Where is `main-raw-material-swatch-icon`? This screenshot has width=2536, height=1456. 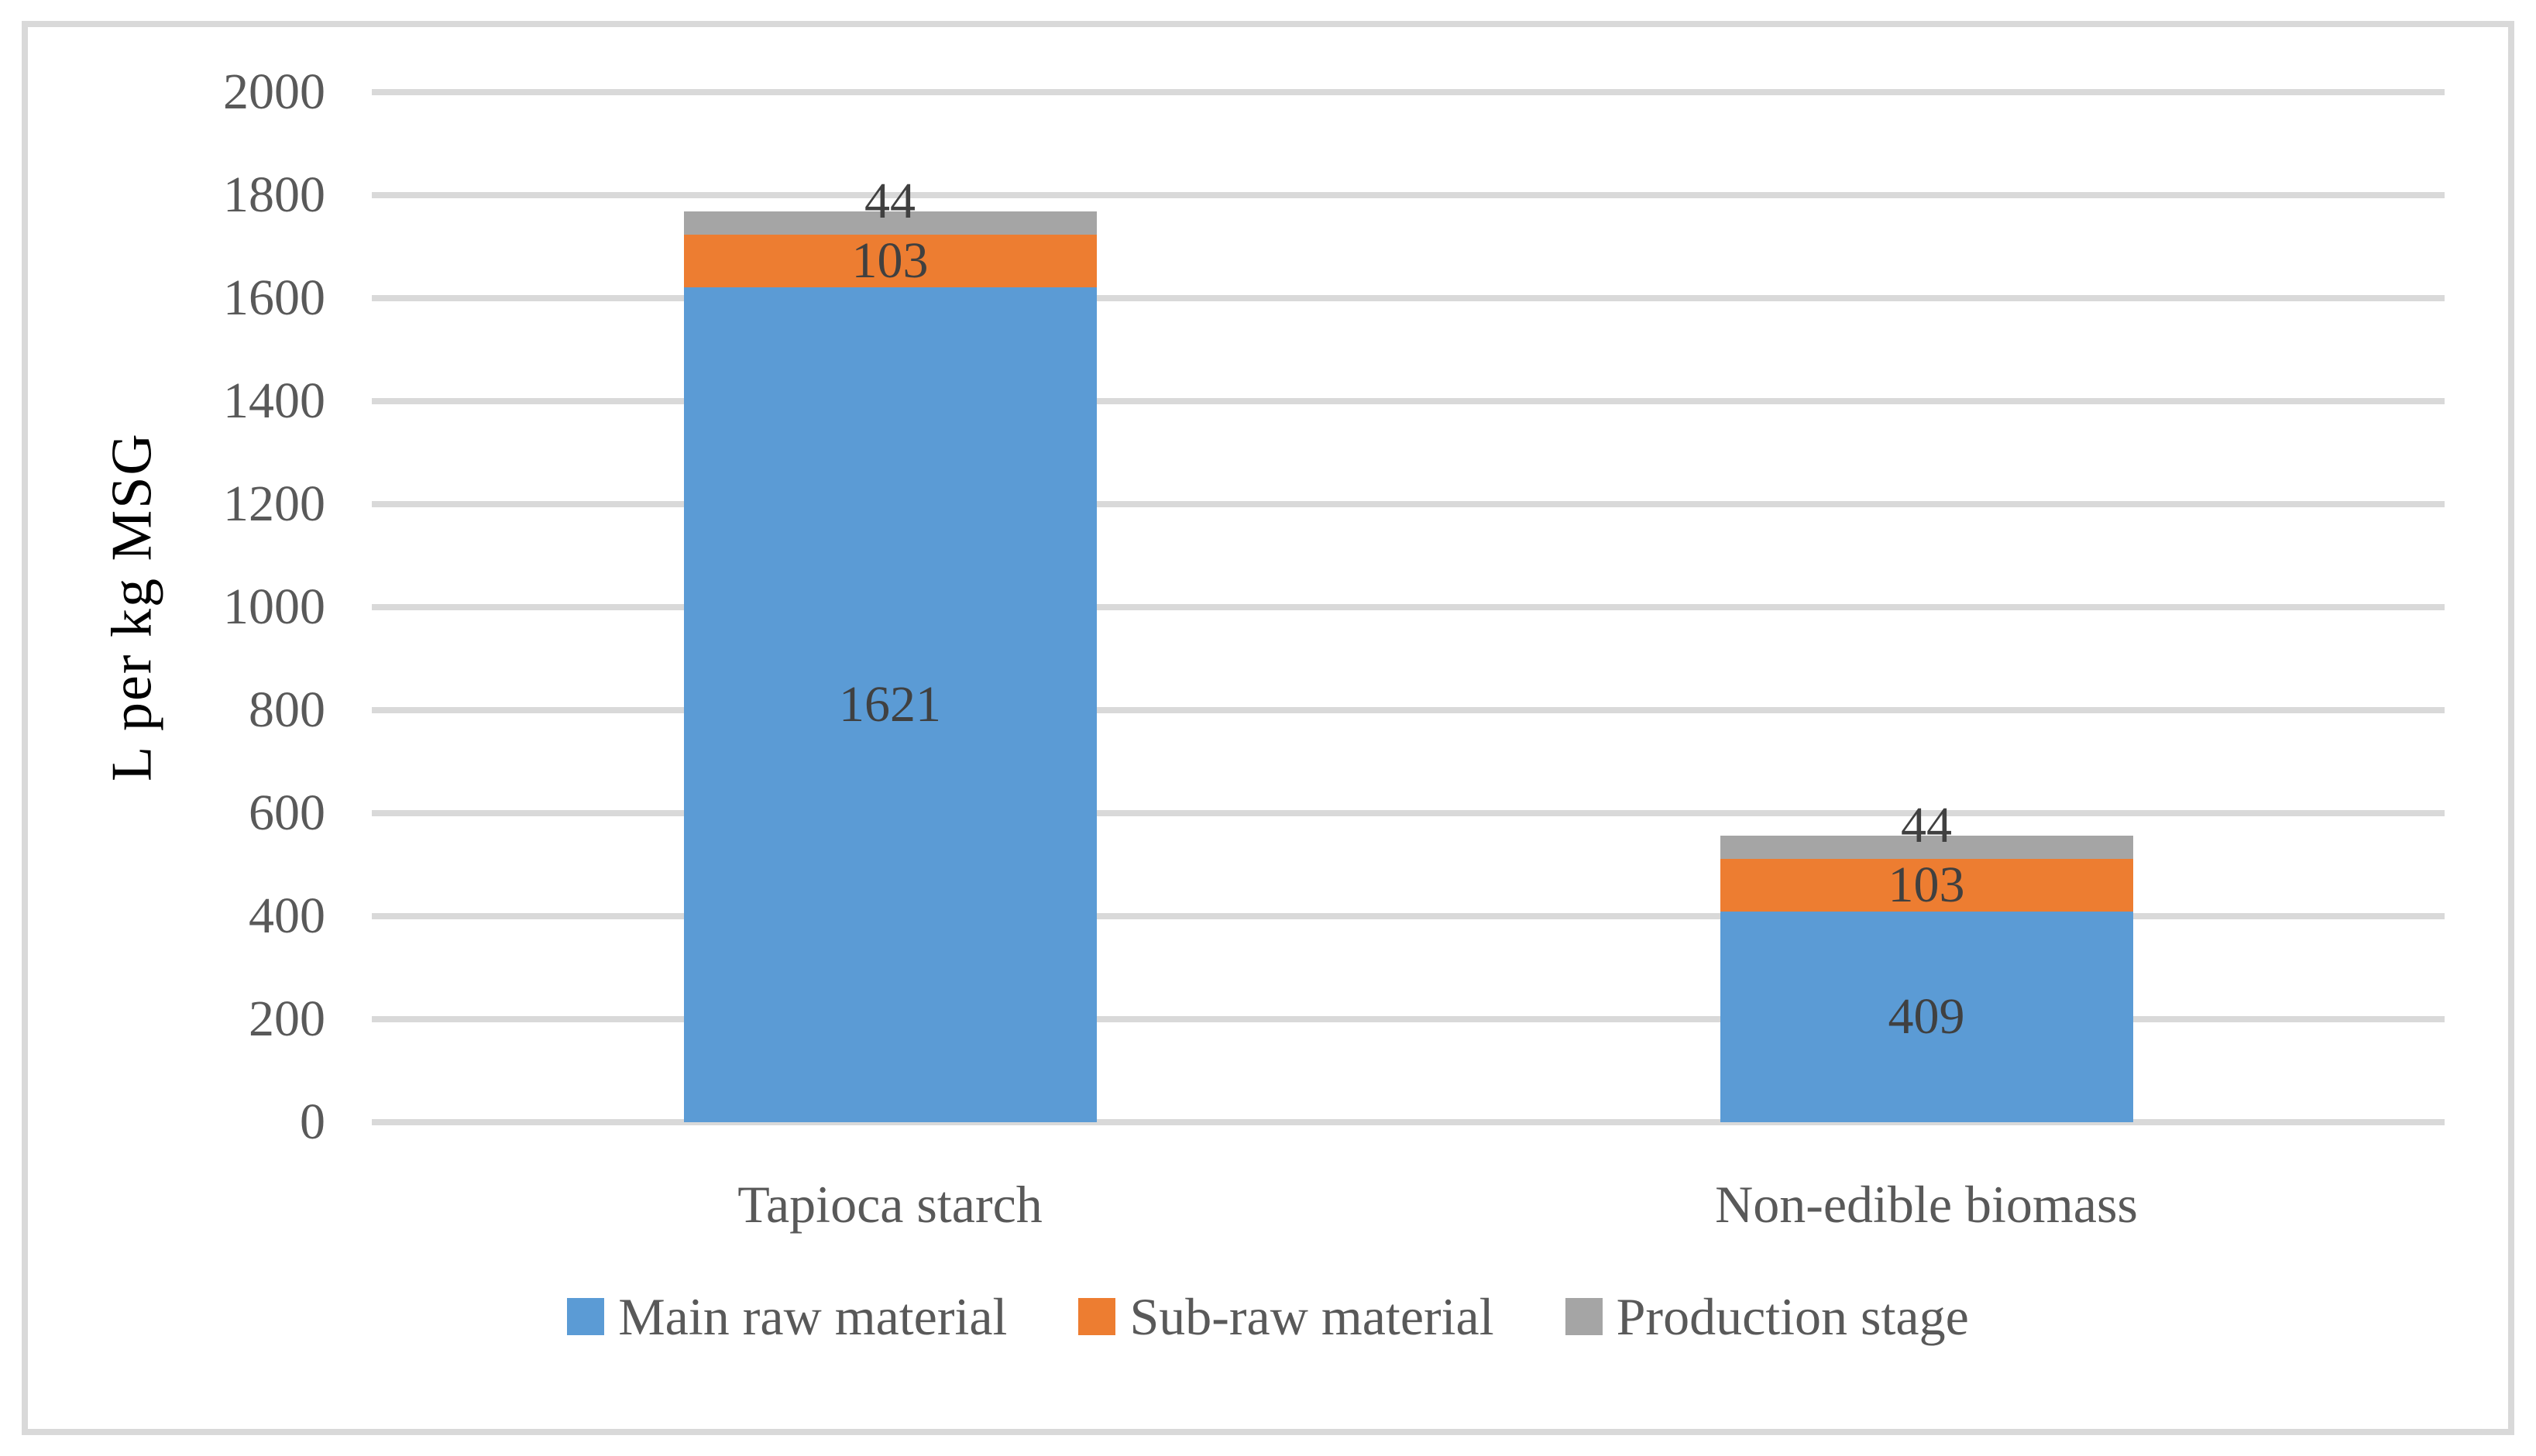 main-raw-material-swatch-icon is located at coordinates (586, 1317).